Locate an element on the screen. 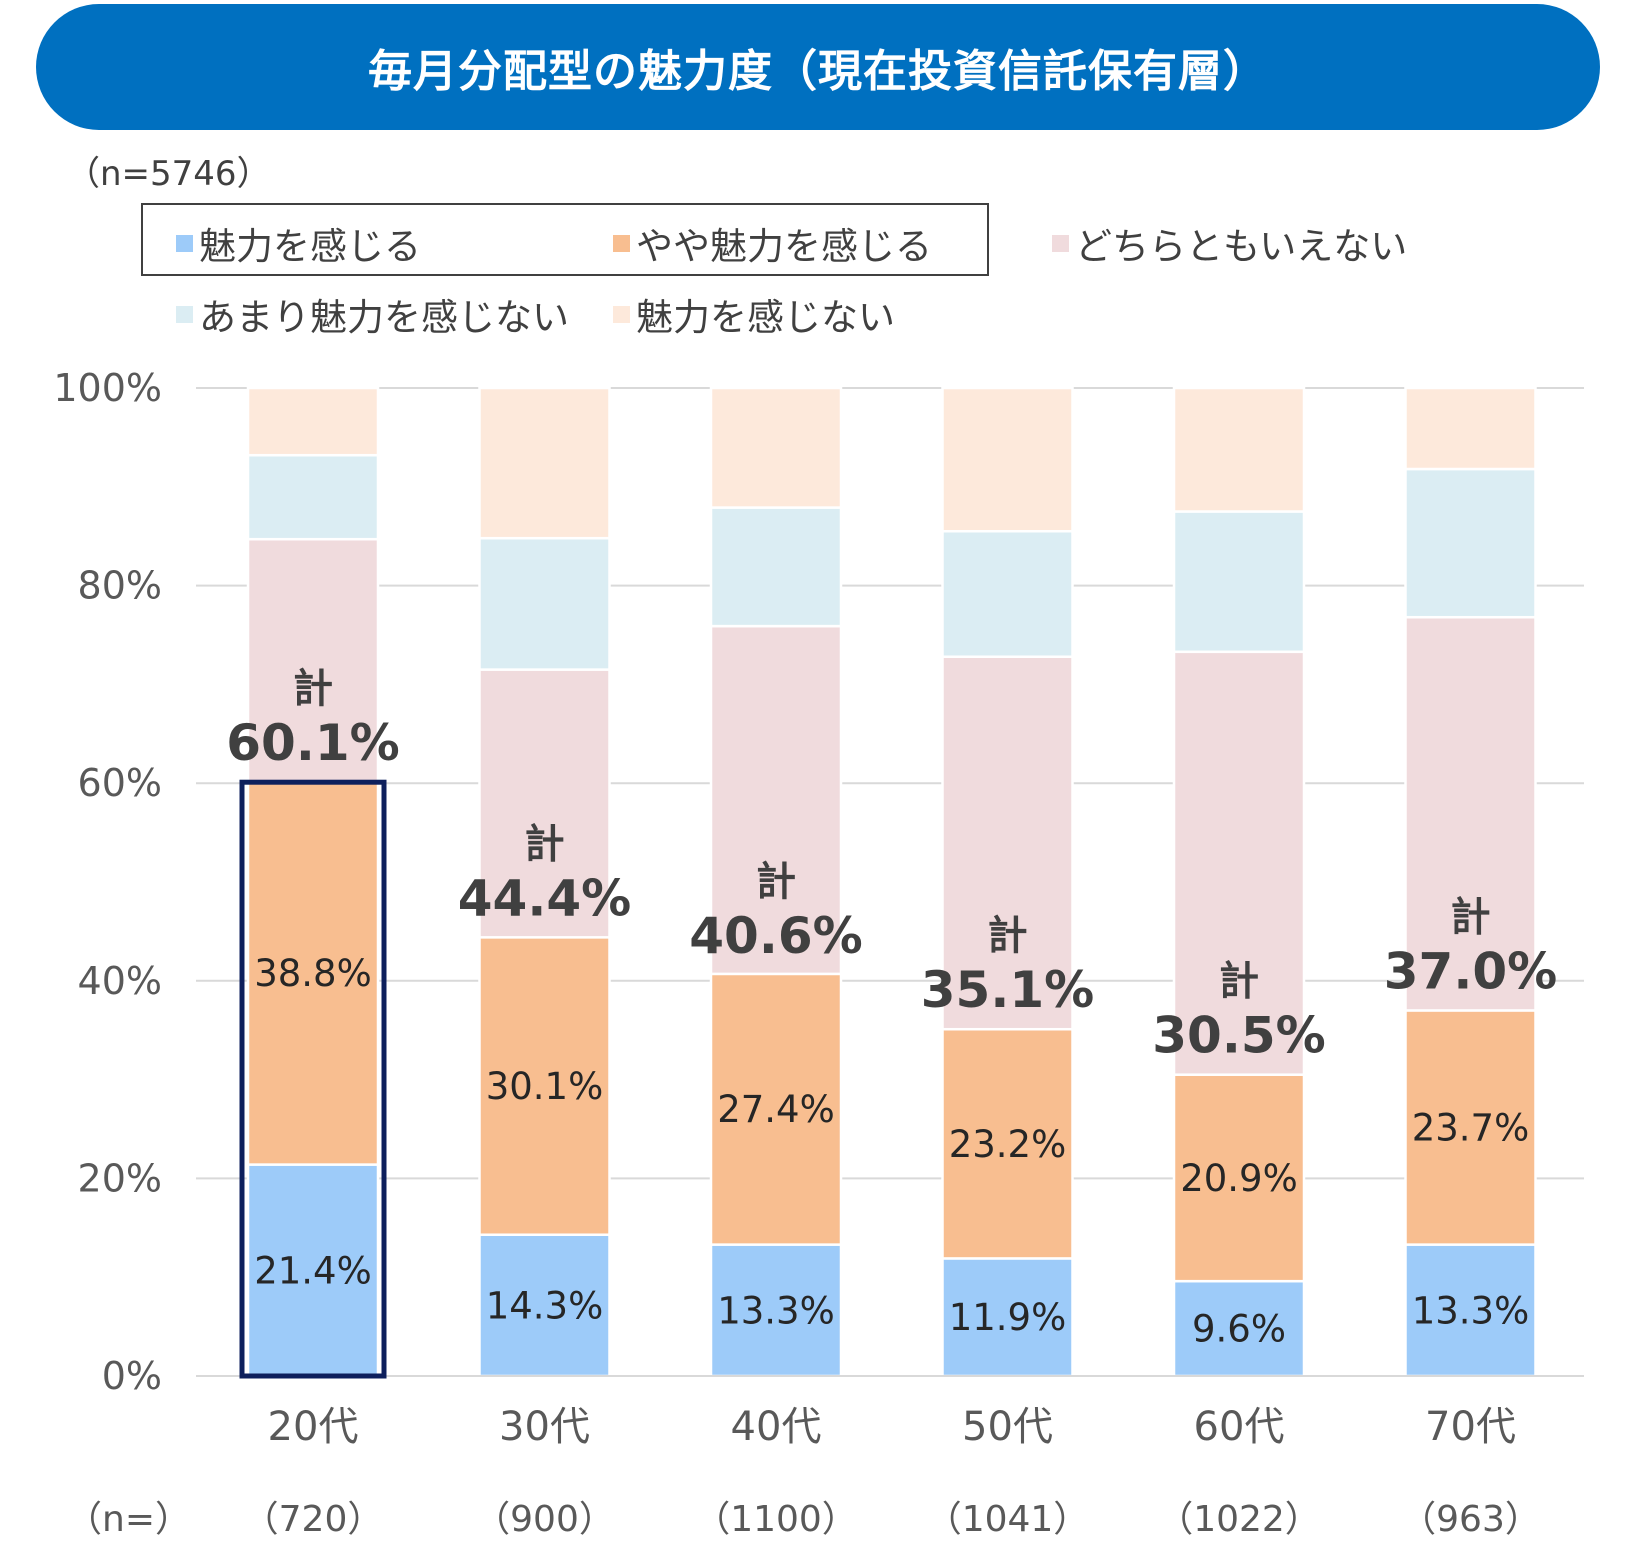  data-label: 9.6% is located at coordinates (1239, 1329).